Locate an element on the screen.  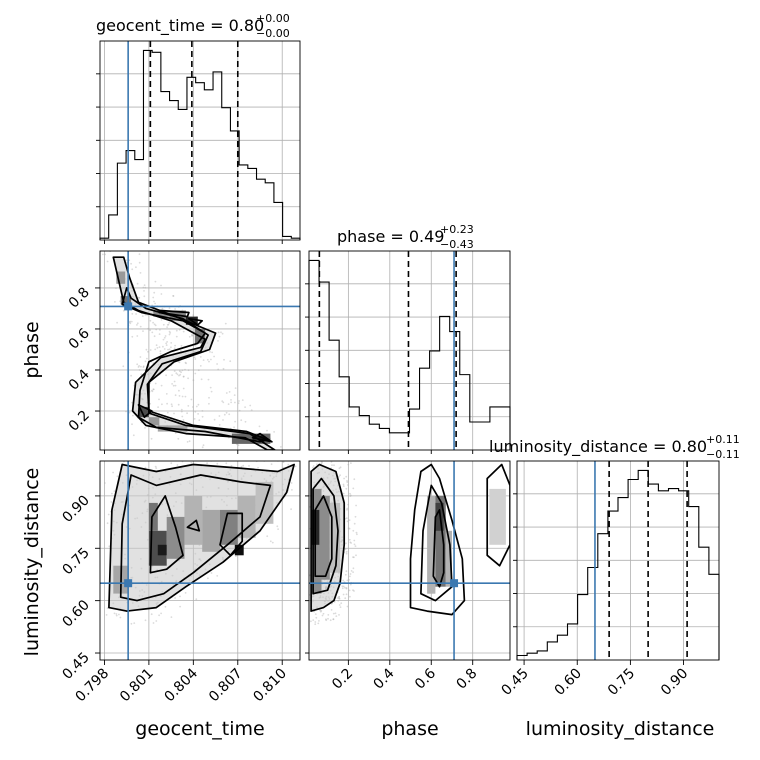
panel-phase_vs_geocent_time-truth-marker is located at coordinates (128, 306).